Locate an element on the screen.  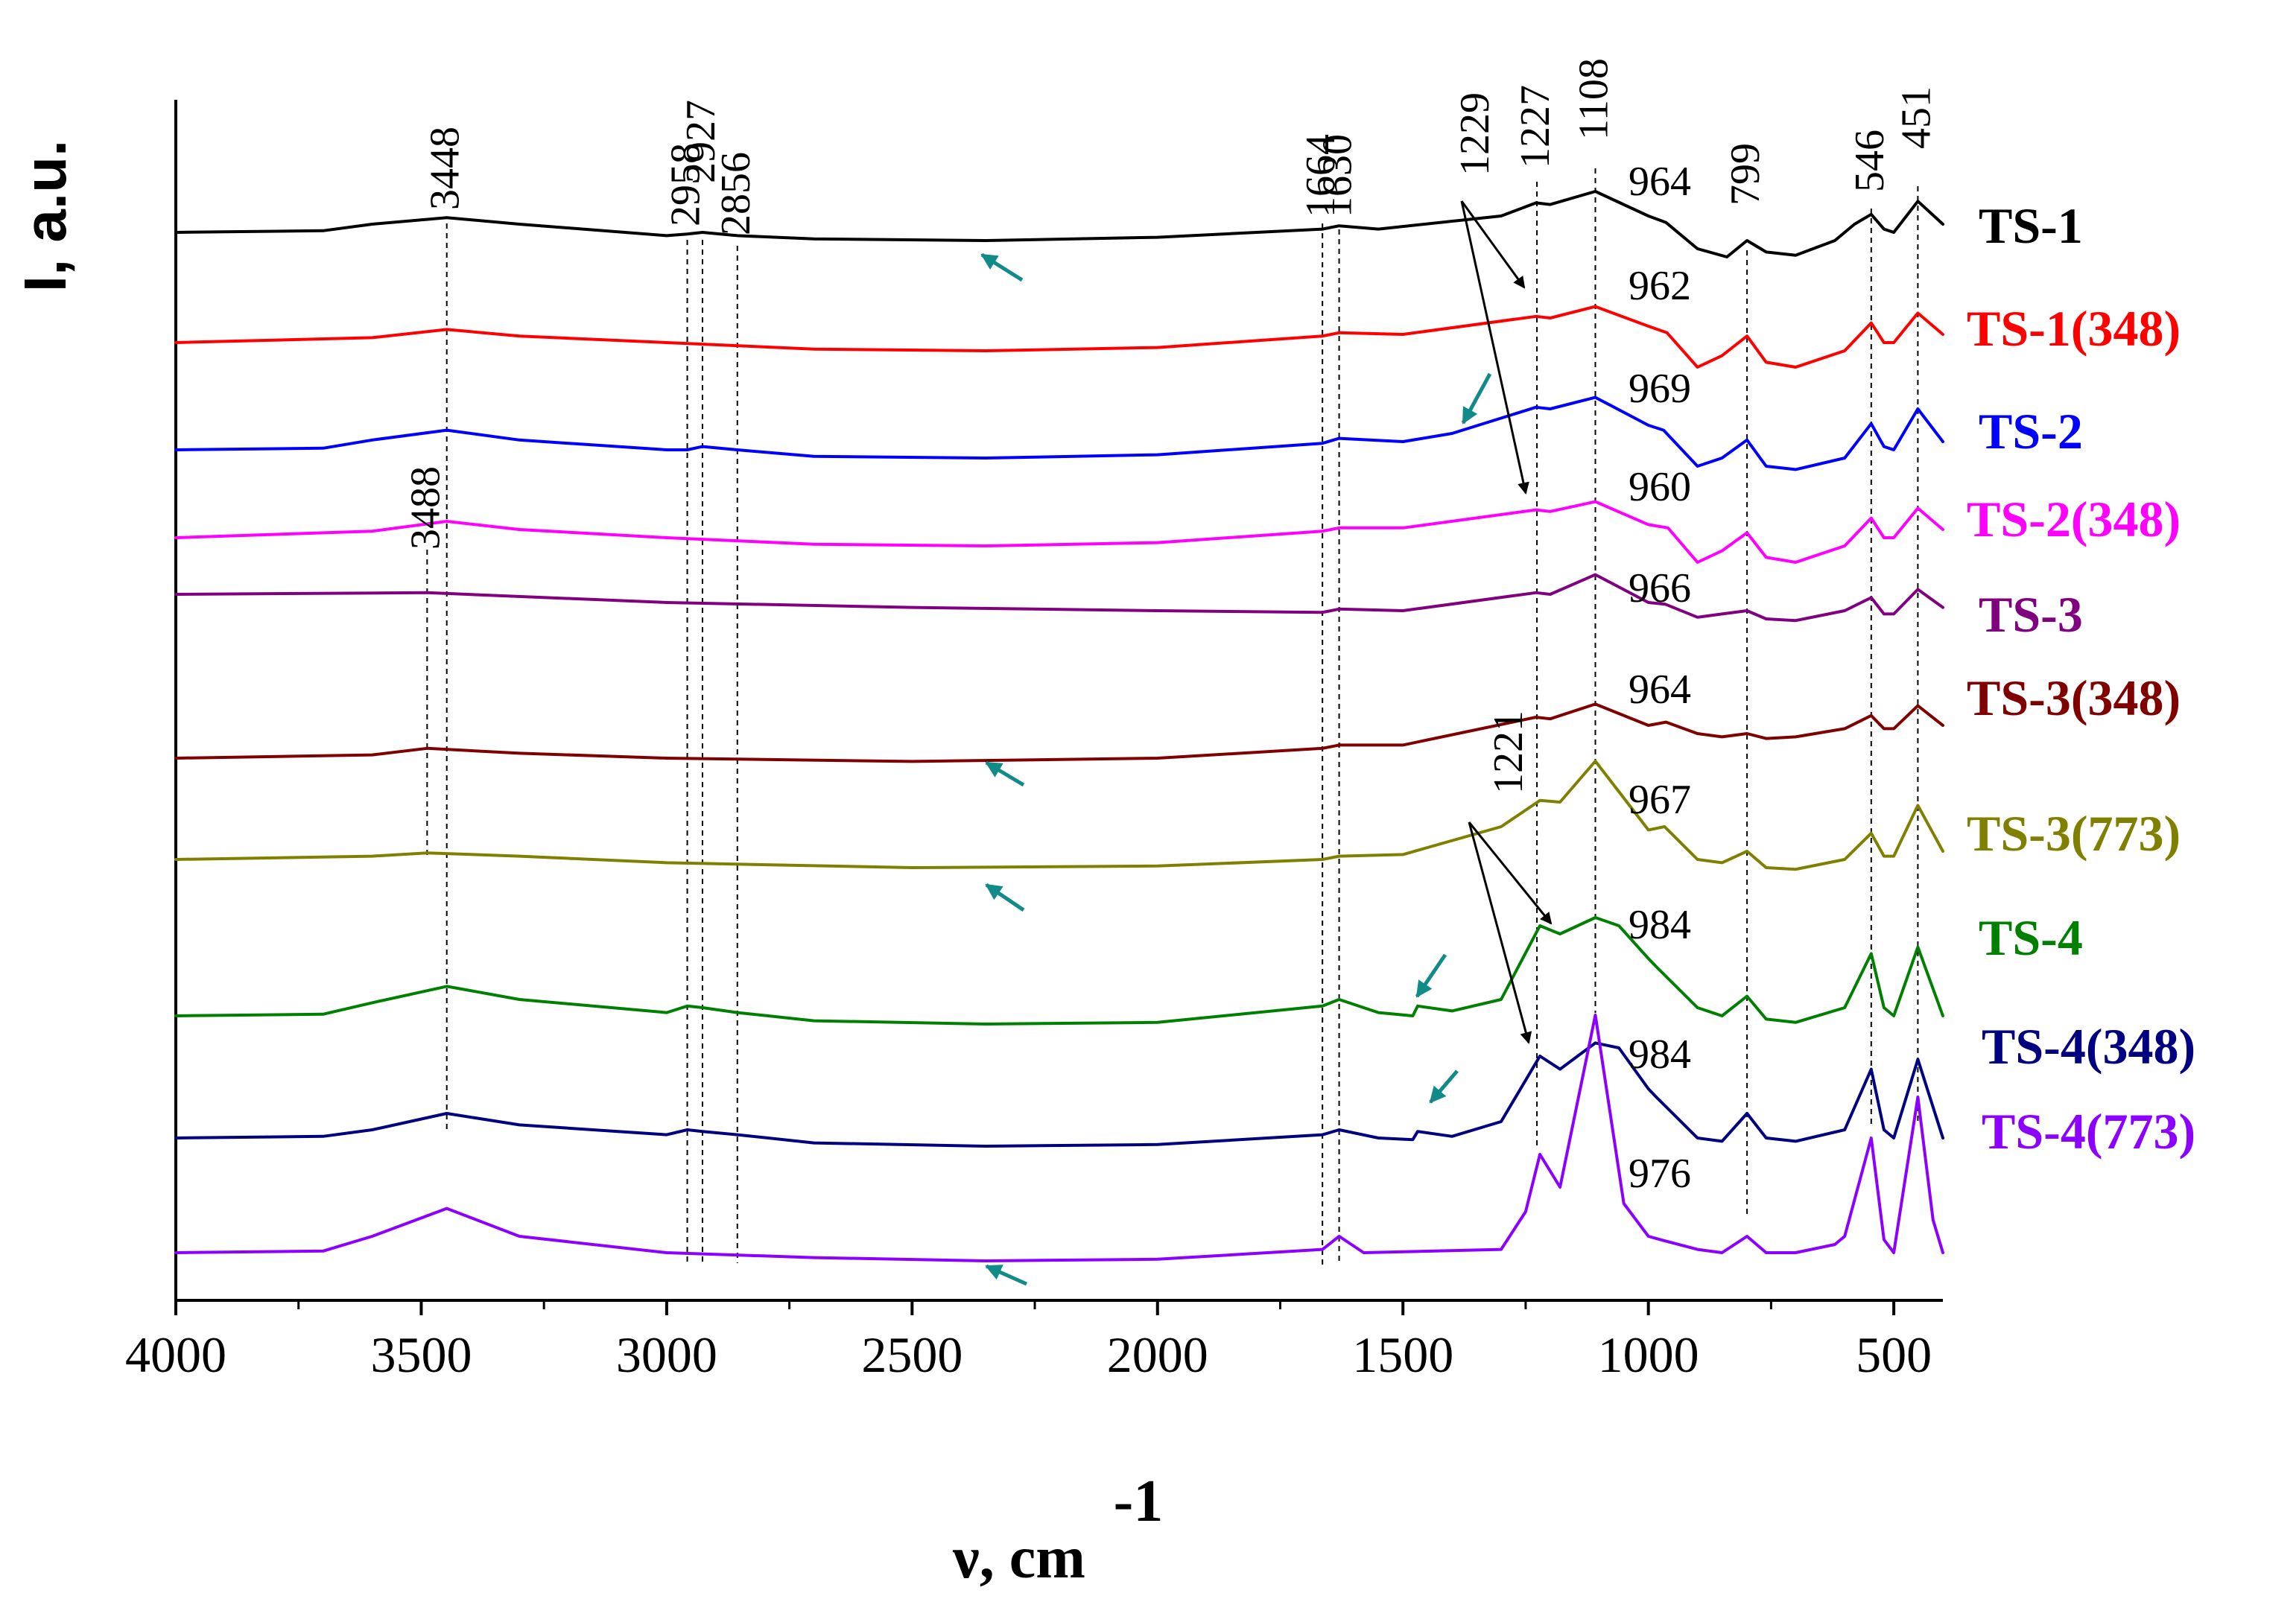
peak-label-TS-3: 966 is located at coordinates (1660, 588).